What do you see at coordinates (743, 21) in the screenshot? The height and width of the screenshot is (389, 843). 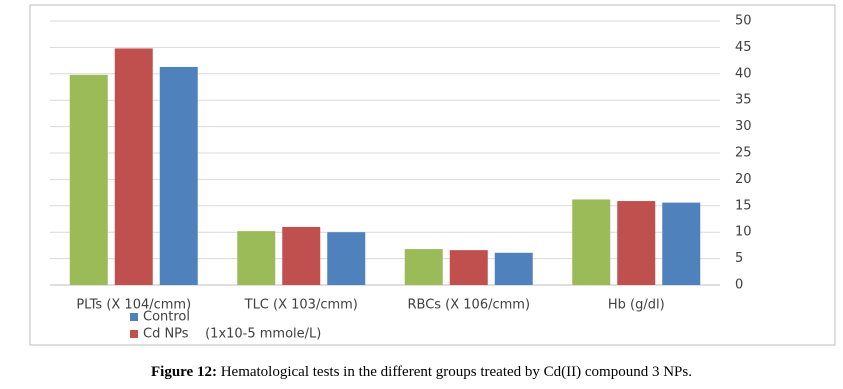 I see `y-tick-label: 50` at bounding box center [743, 21].